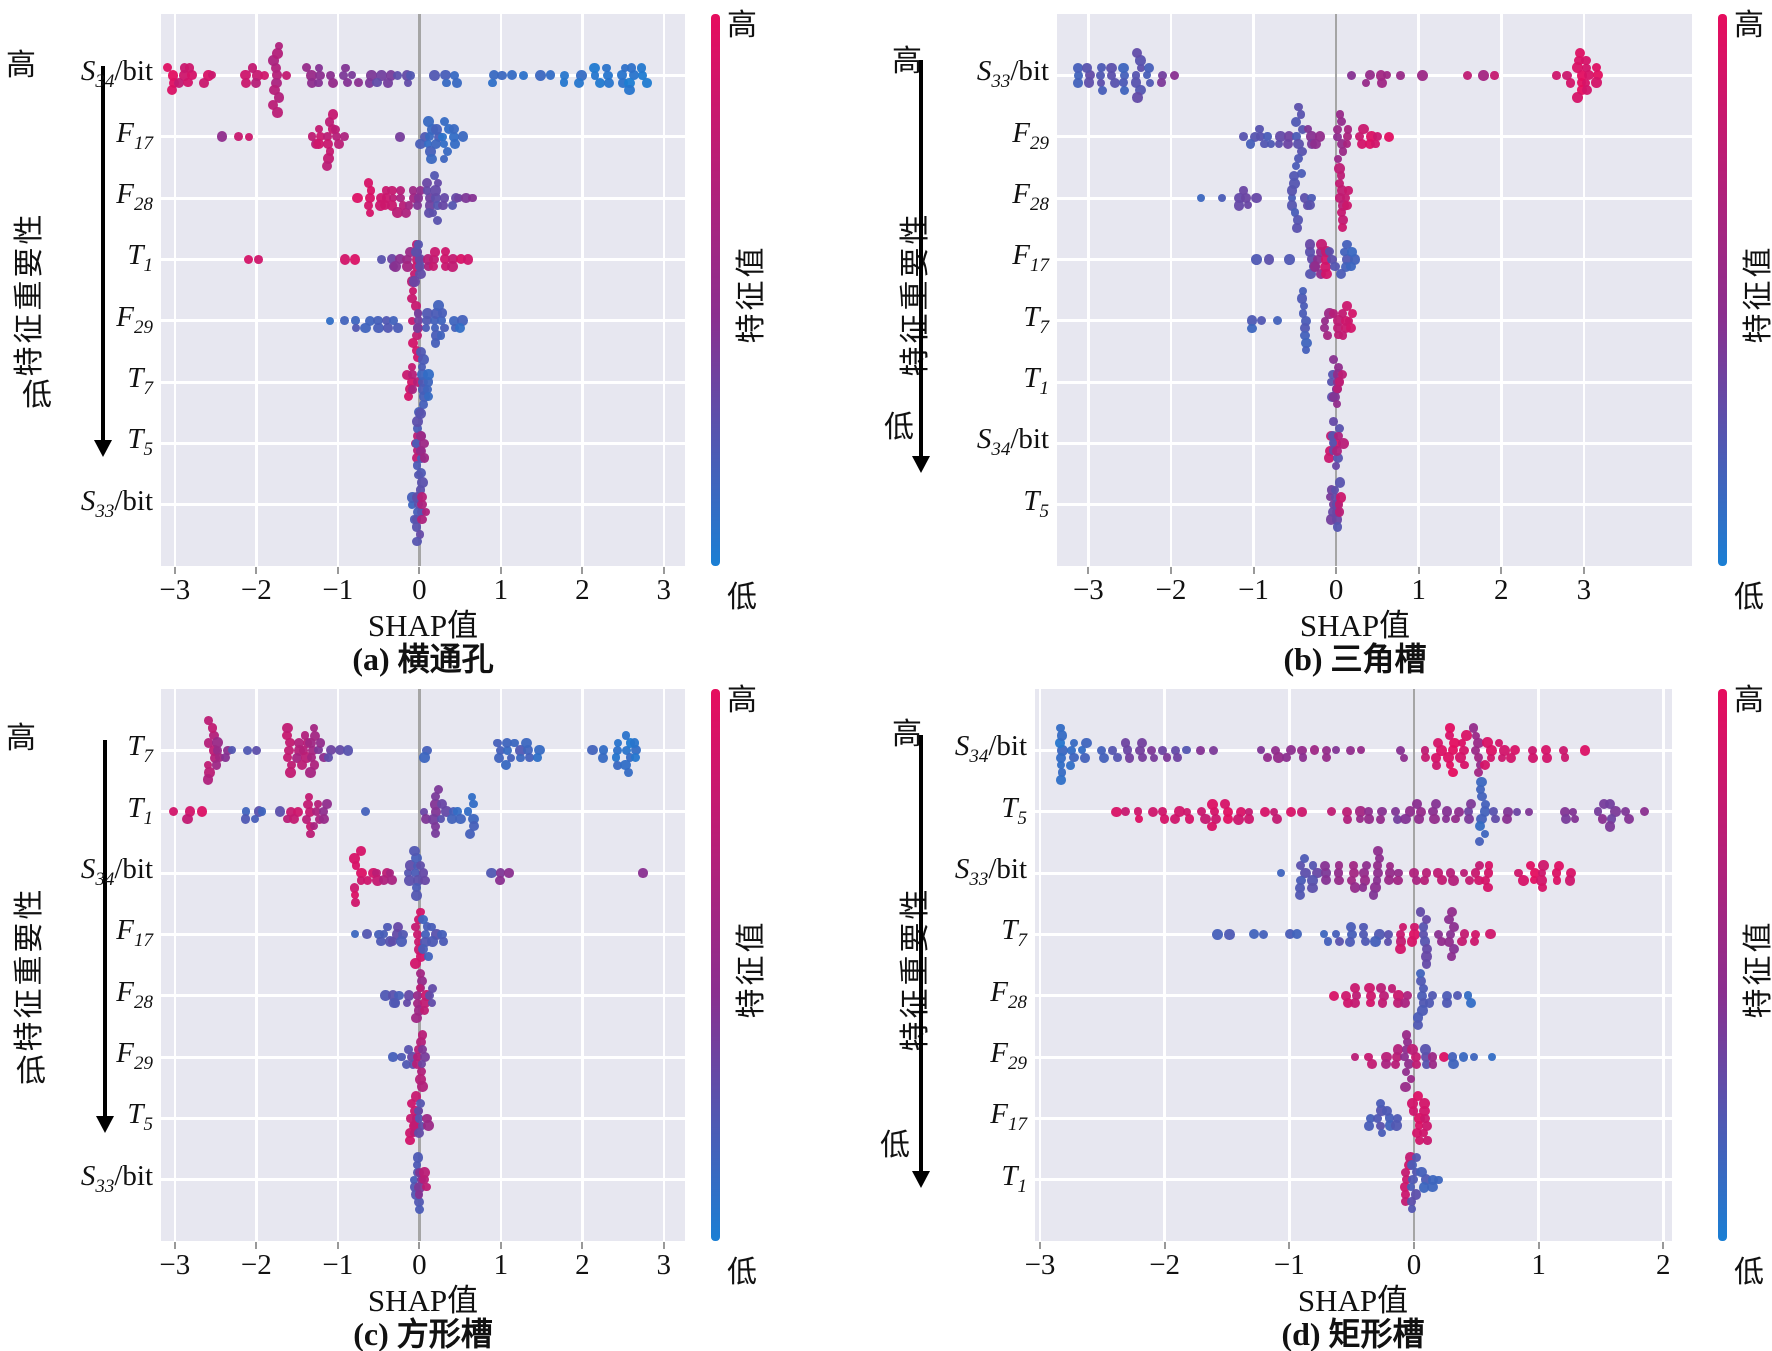  I want to click on feature-label: F29, so click(134, 1055).